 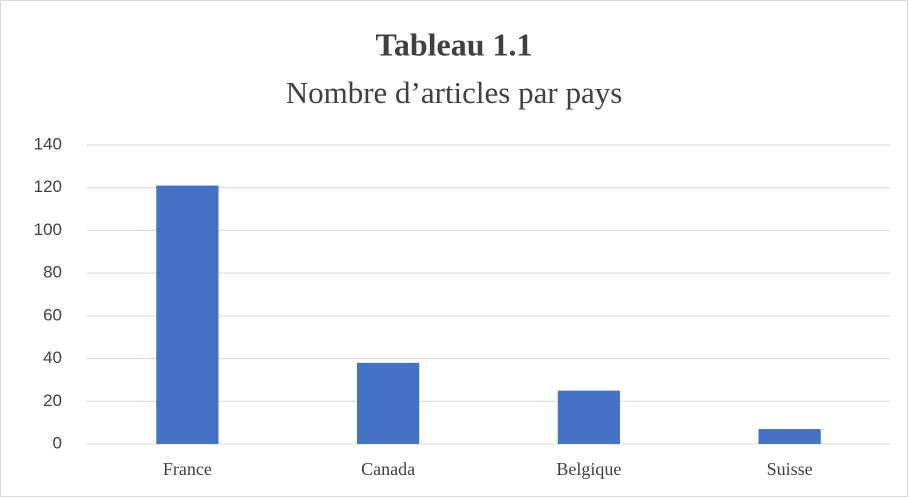 What do you see at coordinates (52, 400) in the screenshot?
I see `y-tick-label: 20` at bounding box center [52, 400].